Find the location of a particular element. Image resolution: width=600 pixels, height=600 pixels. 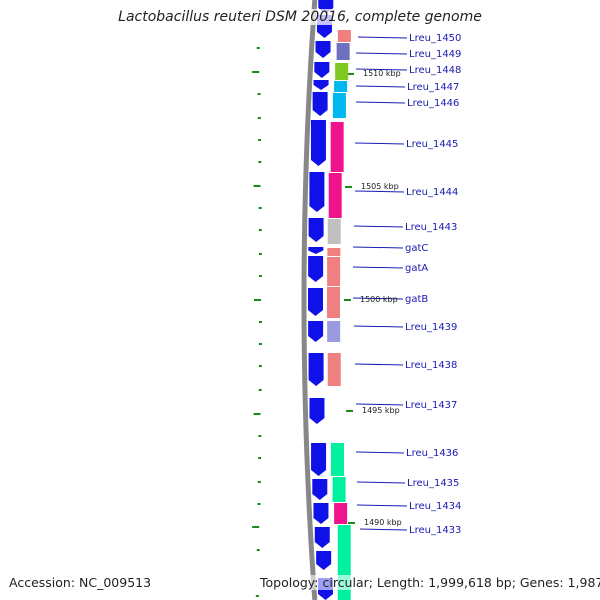

kbp-position-label: 1495 kbp is located at coordinates (381, 410).